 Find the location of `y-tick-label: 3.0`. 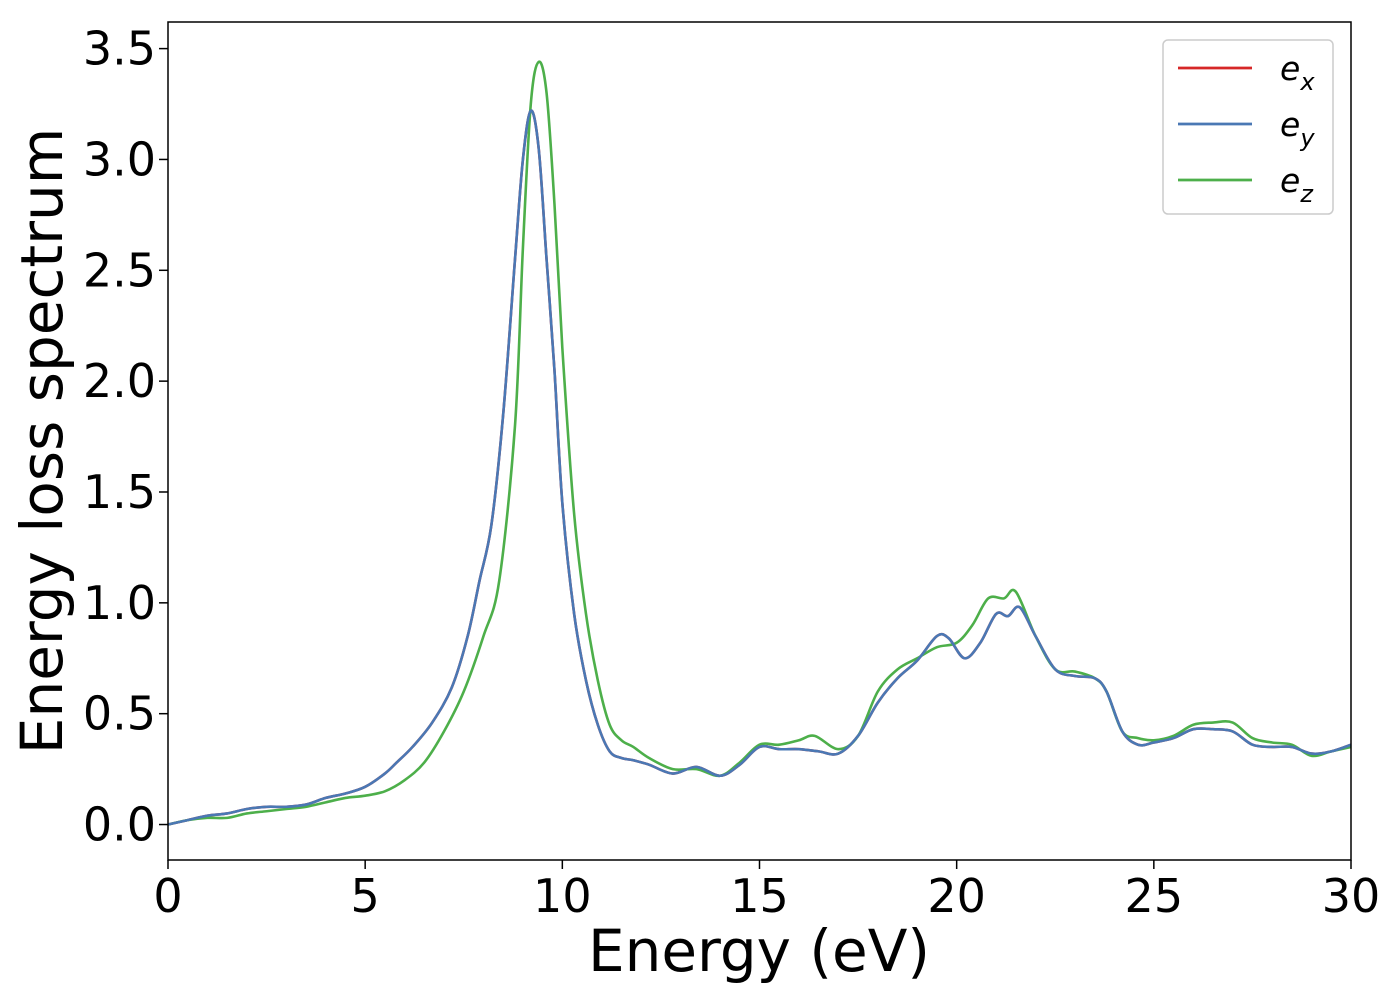

y-tick-label: 3.0 is located at coordinates (119, 159).